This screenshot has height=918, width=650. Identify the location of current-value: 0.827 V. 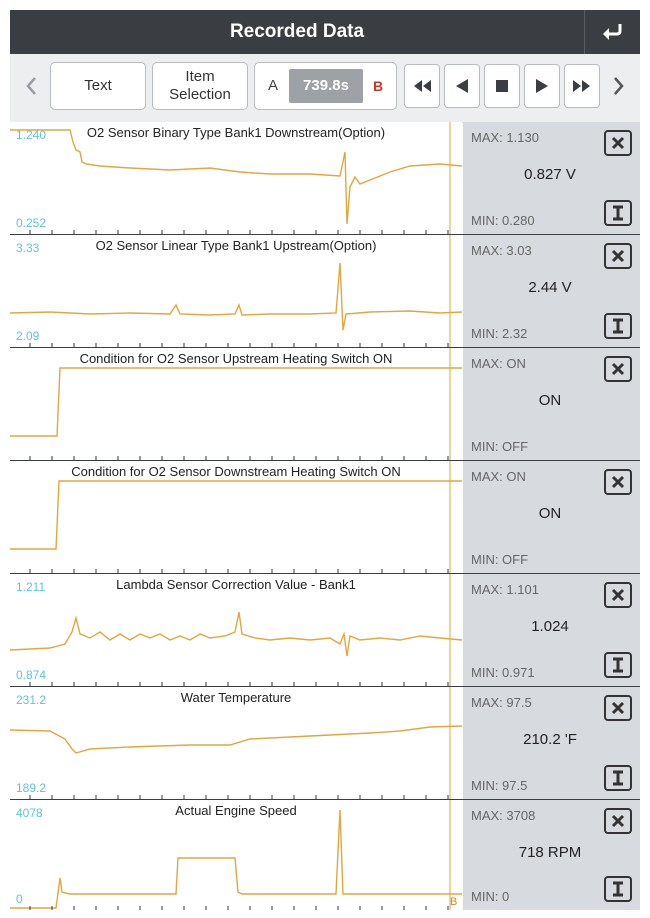
(550, 174).